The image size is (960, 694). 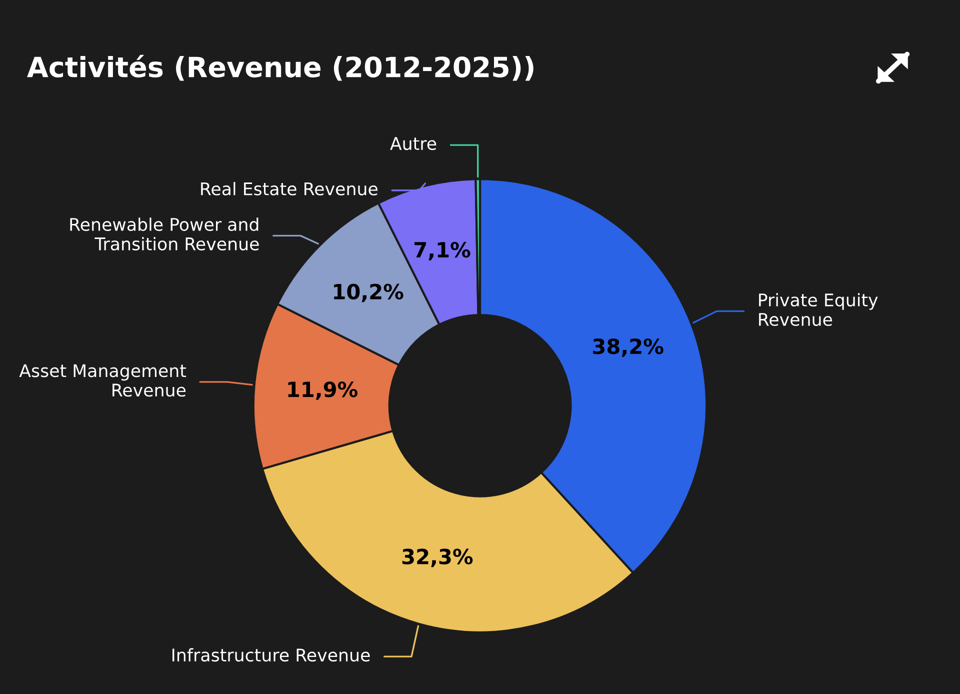 What do you see at coordinates (818, 309) in the screenshot?
I see `slice-label: Private Equity Revenue` at bounding box center [818, 309].